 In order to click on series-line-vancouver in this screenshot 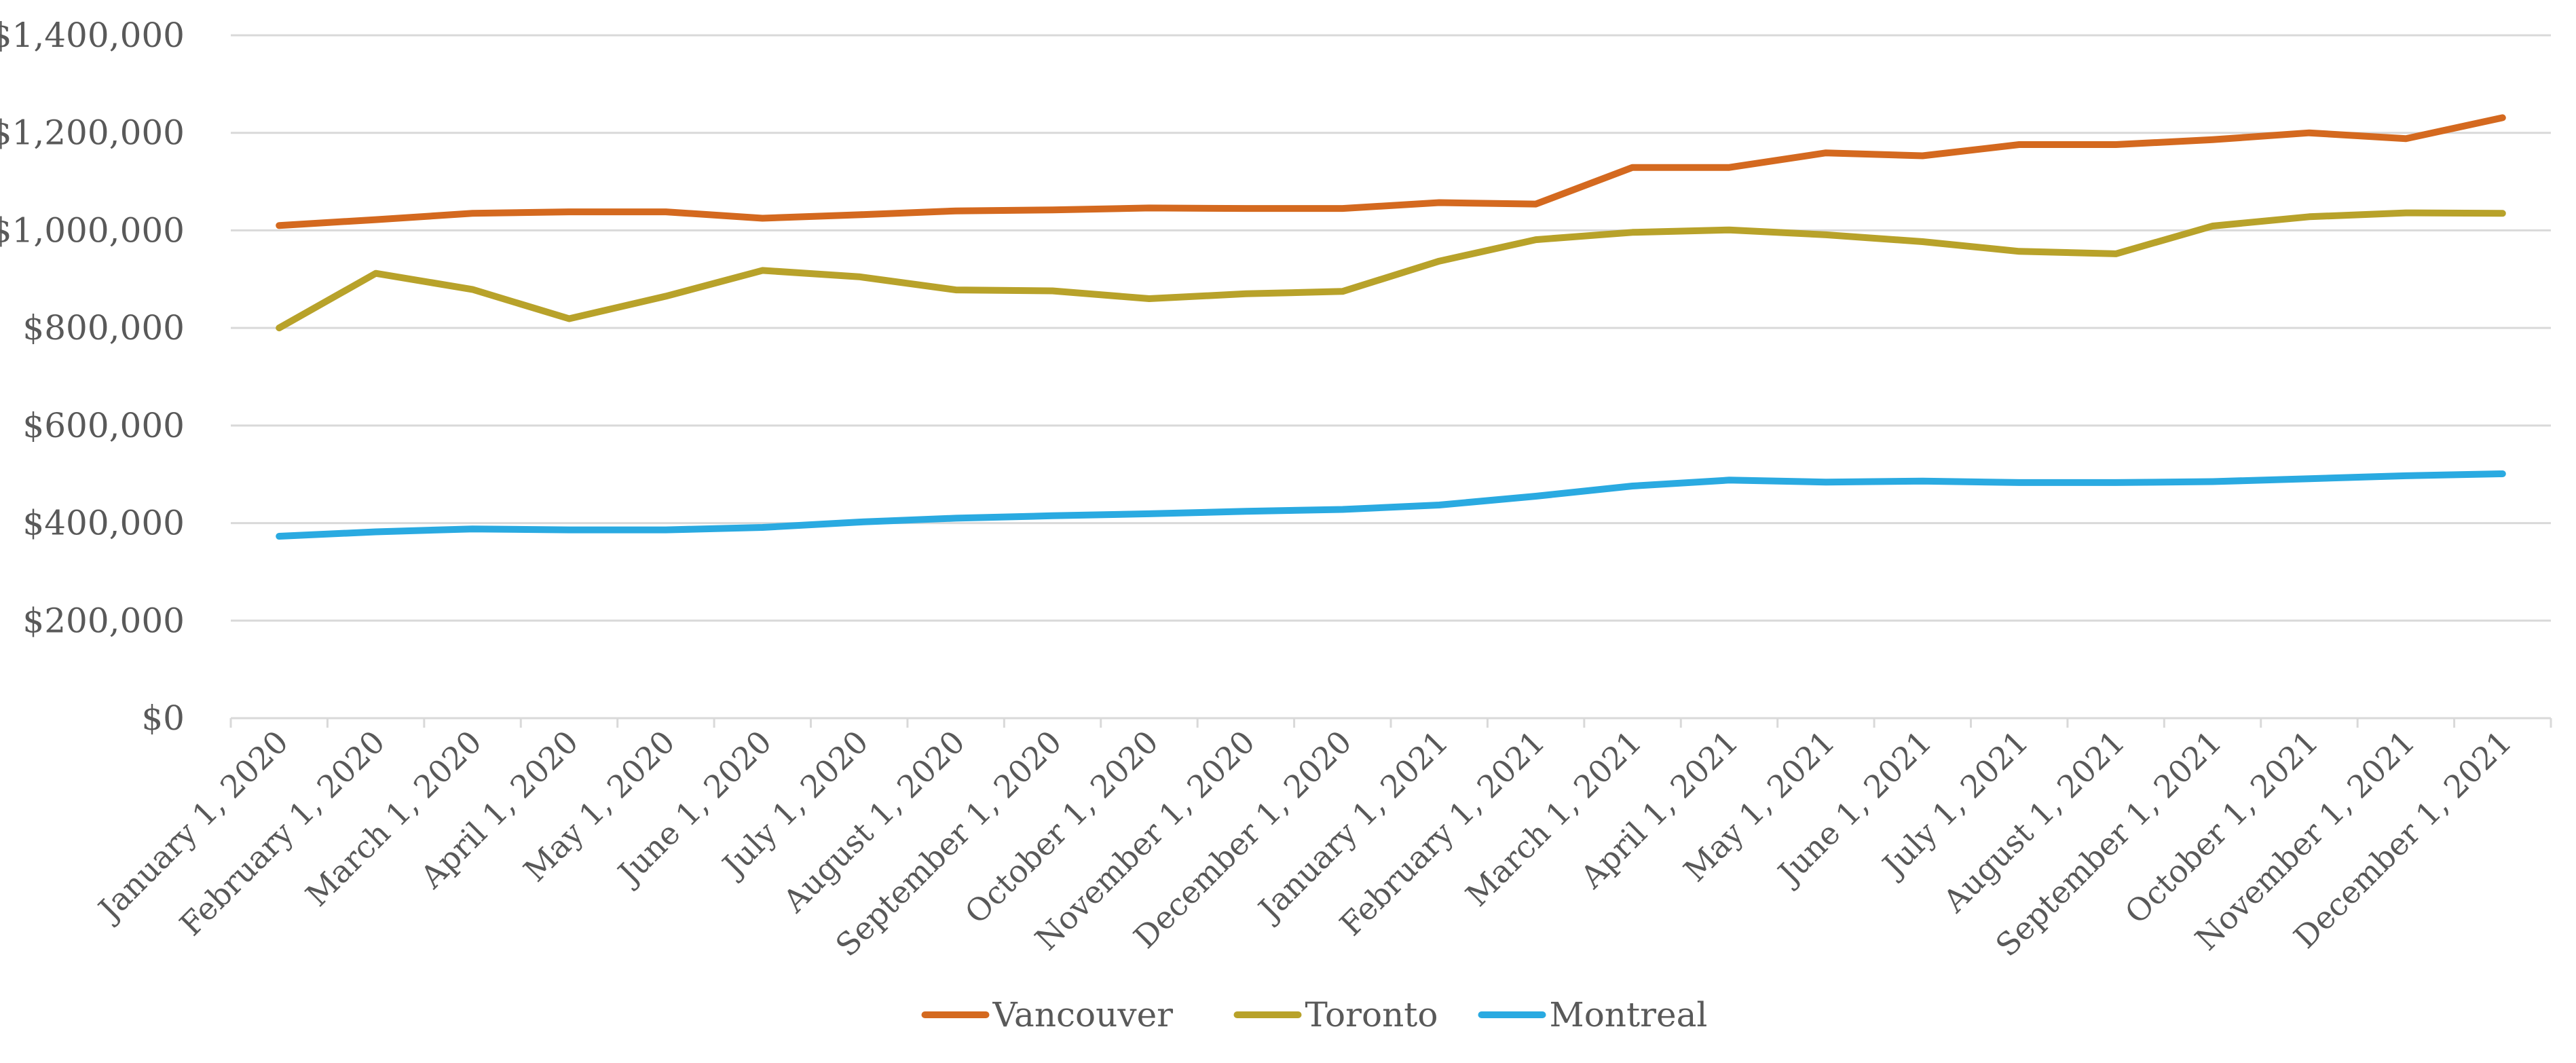, I will do `click(1391, 171)`.